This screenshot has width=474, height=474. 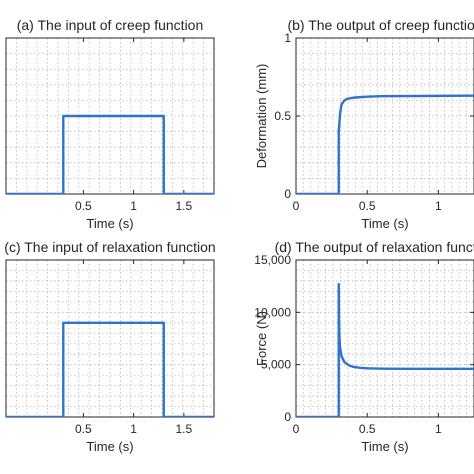 What do you see at coordinates (374, 247) in the screenshot?
I see `chart-title: (d) The output of relaxation function` at bounding box center [374, 247].